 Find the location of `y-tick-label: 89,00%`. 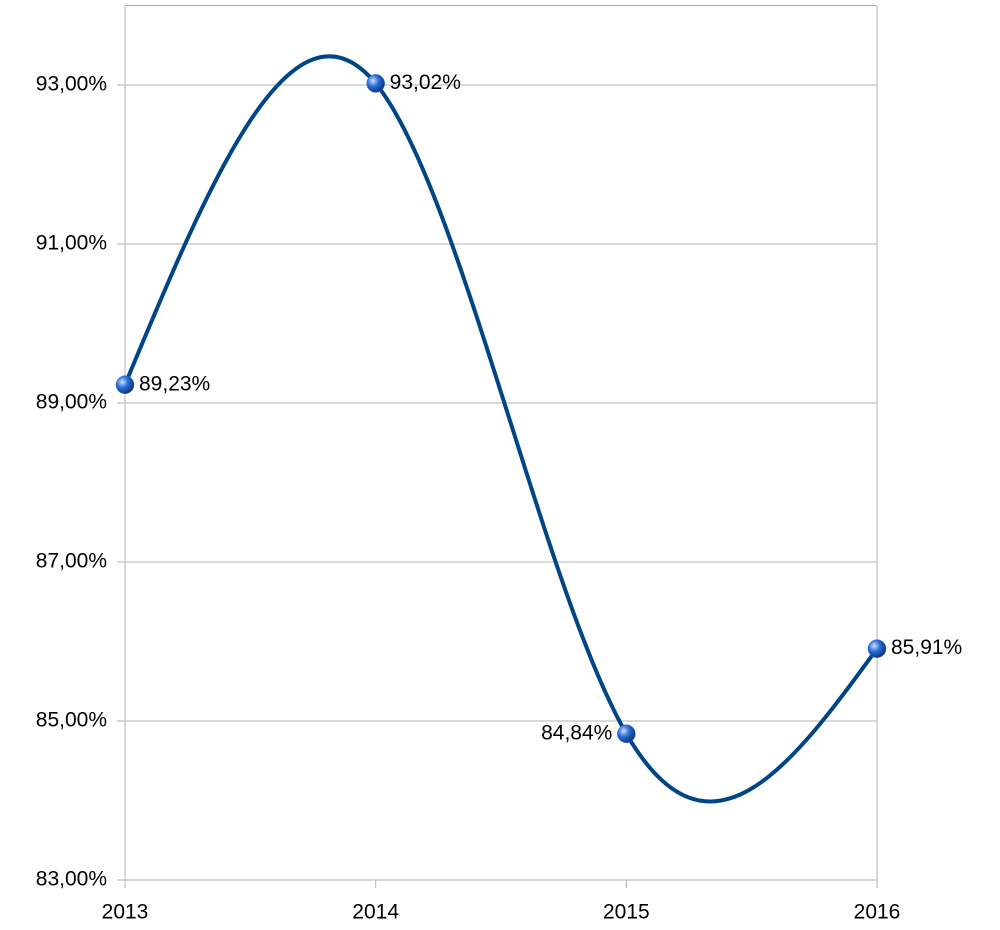

y-tick-label: 89,00% is located at coordinates (71, 402).